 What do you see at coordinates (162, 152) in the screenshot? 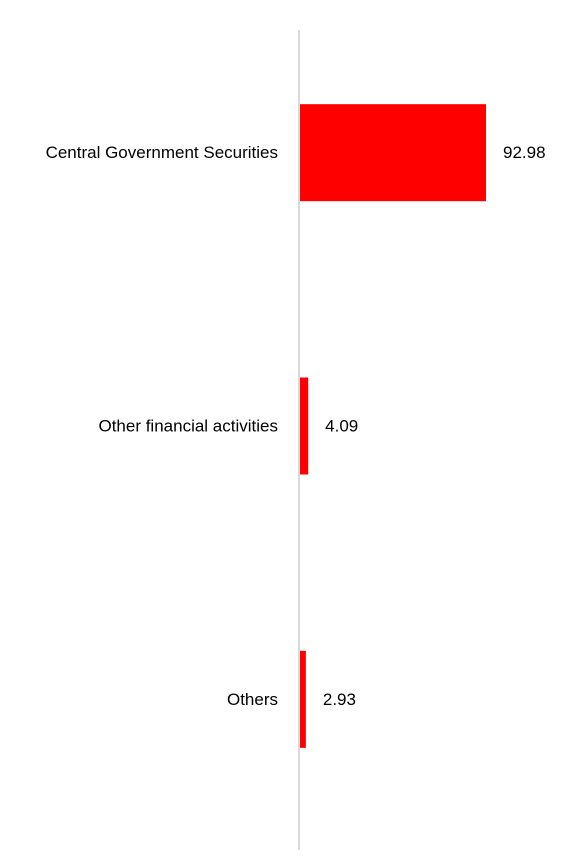
I see `category-tick-label: Central Government Securities` at bounding box center [162, 152].